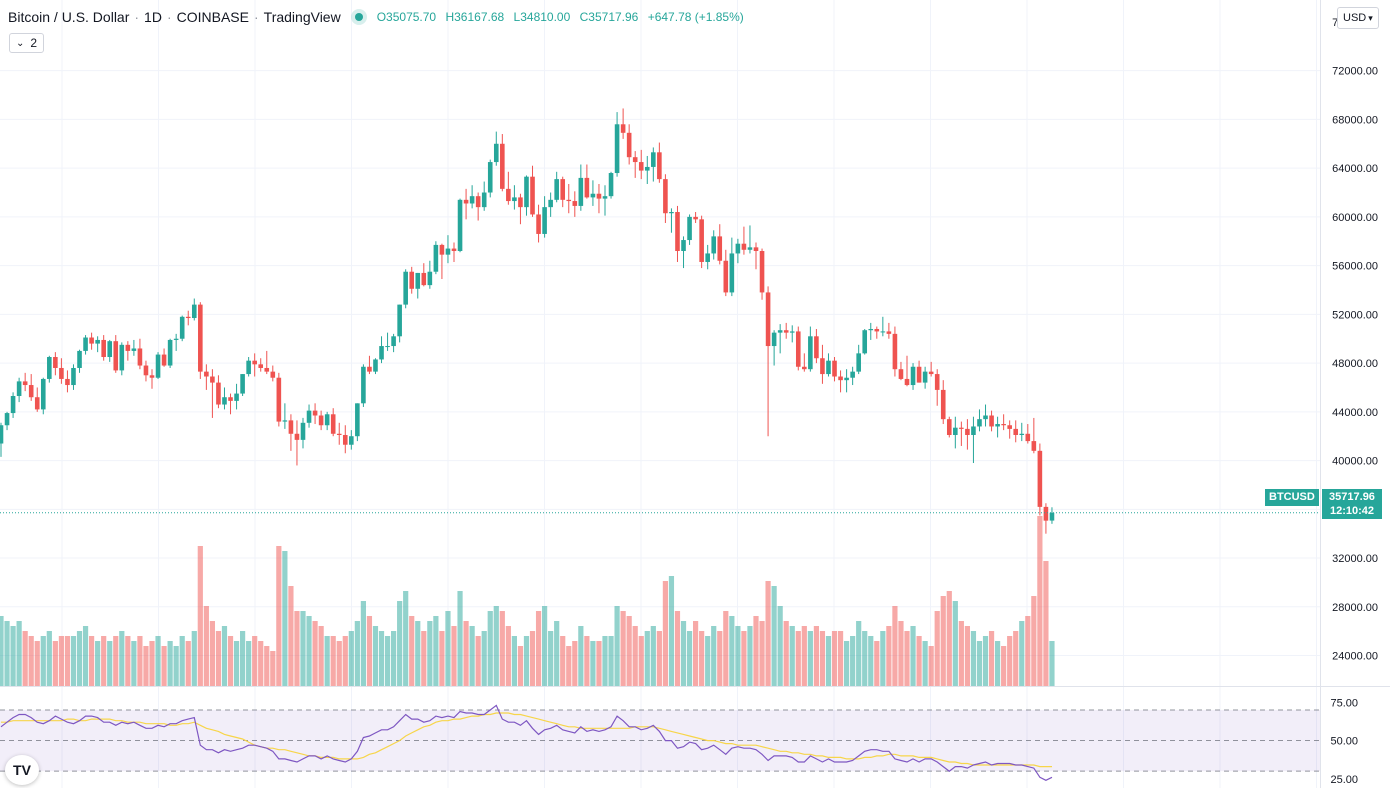  I want to click on interval-label: 1D, so click(153, 17).